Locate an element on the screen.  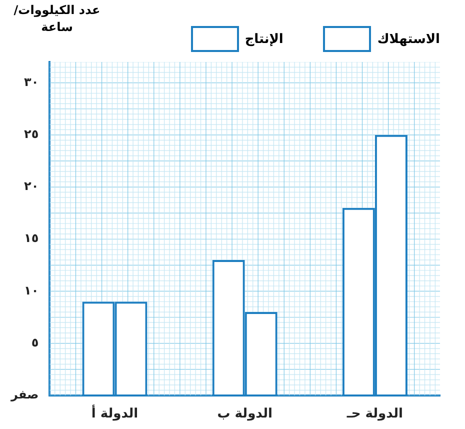
legend-label: الإنتاج is located at coordinates (264, 39).